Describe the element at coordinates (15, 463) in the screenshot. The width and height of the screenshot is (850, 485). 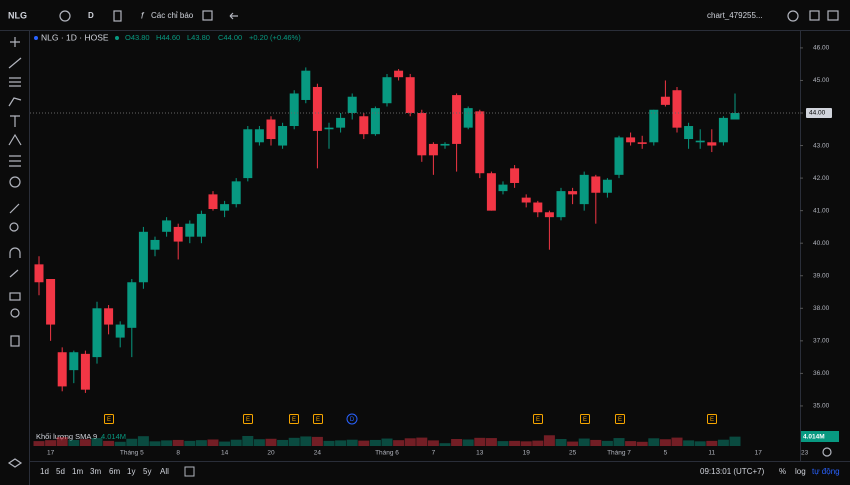
I see `layers-icon` at that location.